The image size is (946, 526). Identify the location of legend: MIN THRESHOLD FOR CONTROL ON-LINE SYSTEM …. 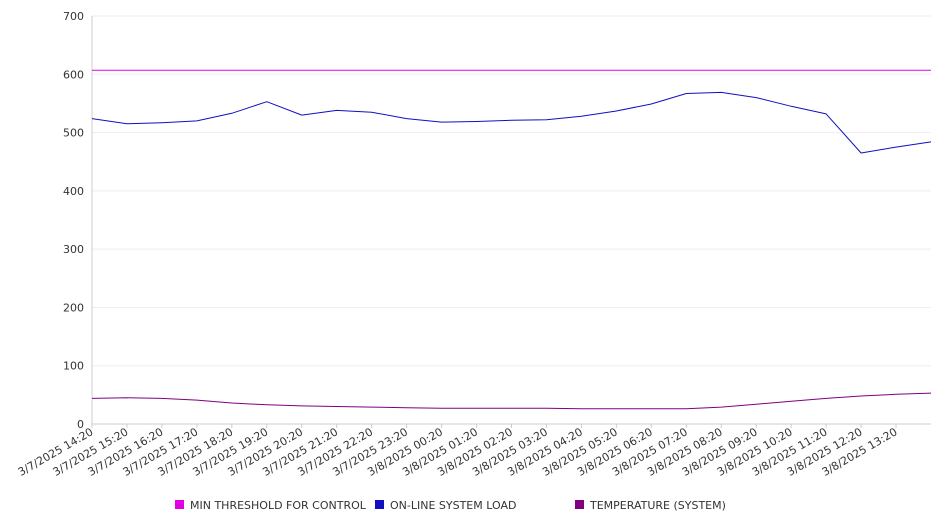
(450, 505).